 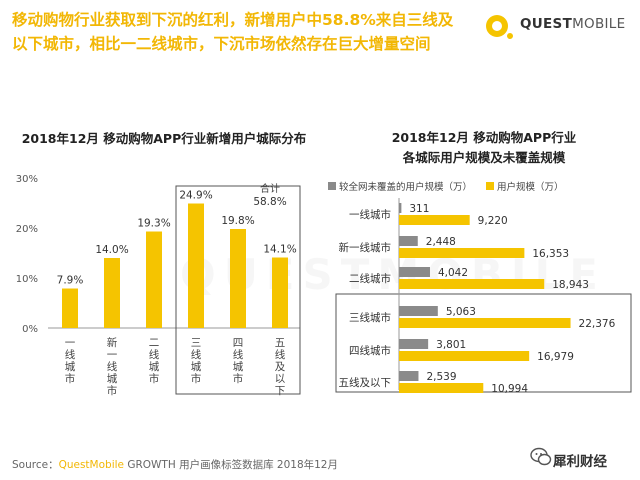 What do you see at coordinates (70, 281) in the screenshot?
I see `bar-value-label: 7.9%` at bounding box center [70, 281].